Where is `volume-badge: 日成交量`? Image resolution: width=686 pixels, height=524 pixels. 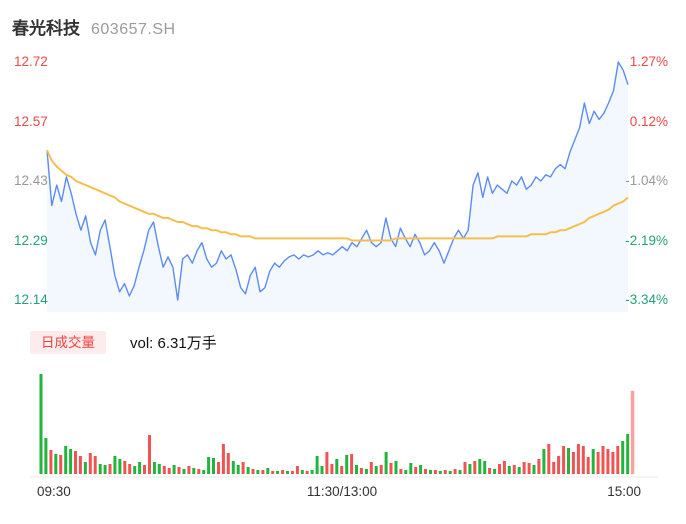
volume-badge: 日成交量 is located at coordinates (68, 342).